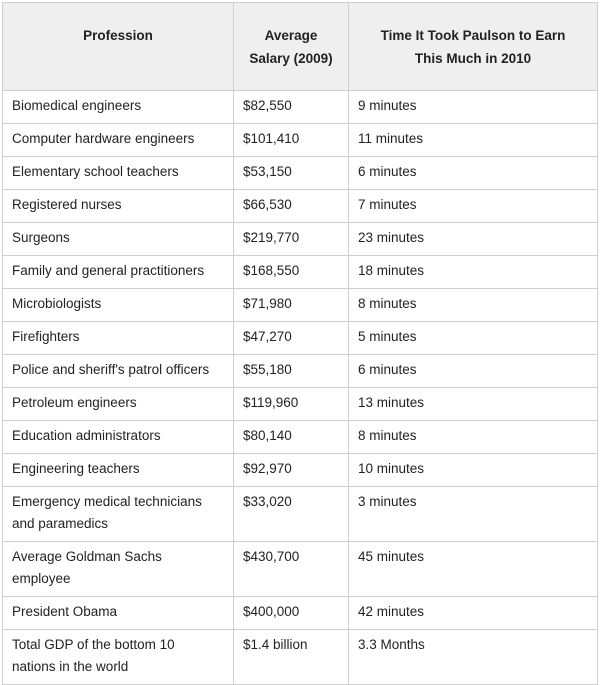  I want to click on profession-line: Total GDP of the bottom 10, so click(93, 644).